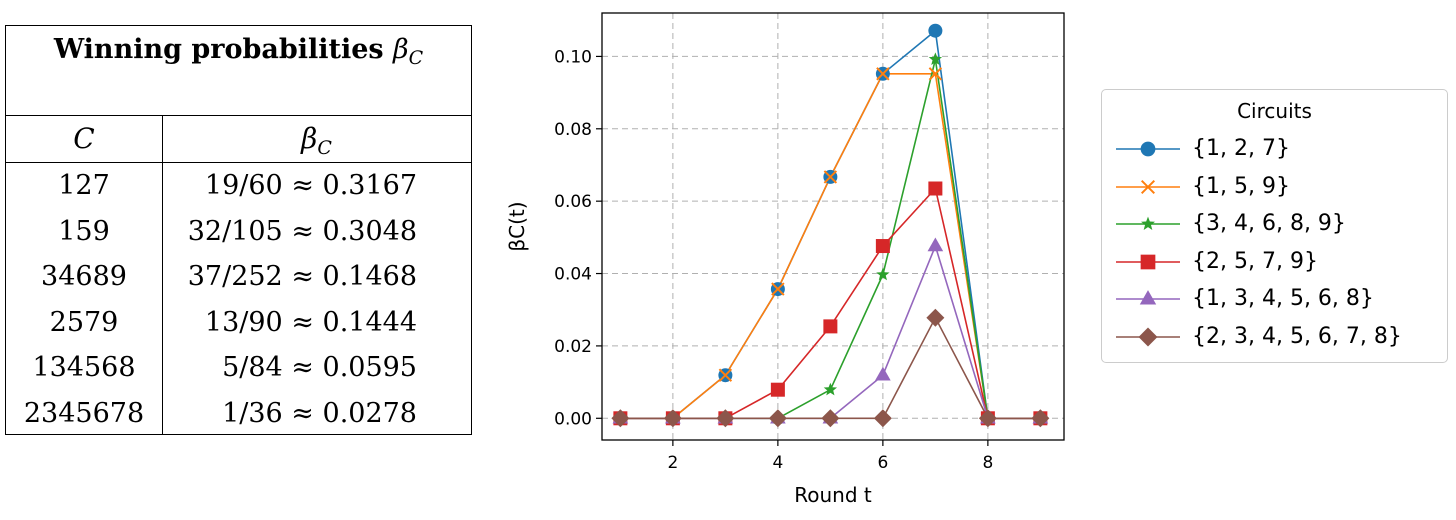 Image resolution: width=1456 pixels, height=520 pixels. I want to click on legend-entry: {2, 3, 4, 5, 6, 7, 8}, so click(1277, 338).